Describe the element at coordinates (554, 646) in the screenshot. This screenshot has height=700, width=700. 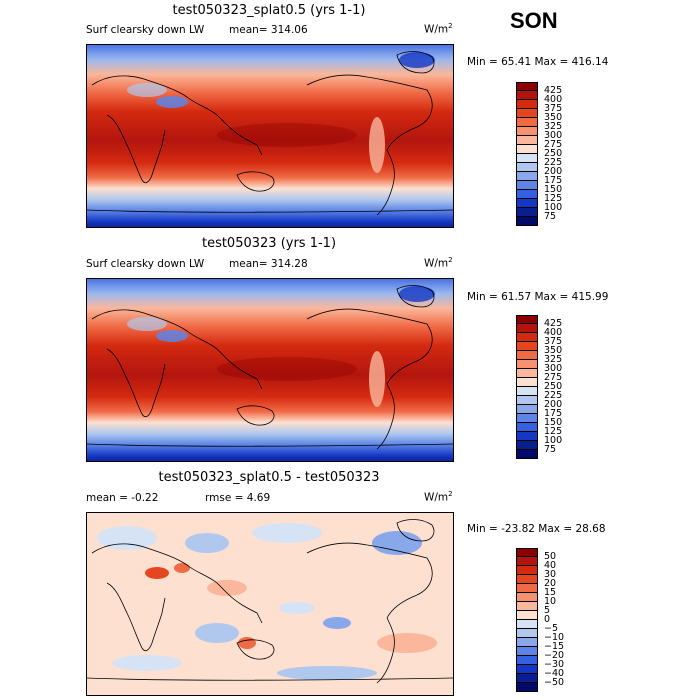
I see `panel3-cbar-label: −15` at that location.